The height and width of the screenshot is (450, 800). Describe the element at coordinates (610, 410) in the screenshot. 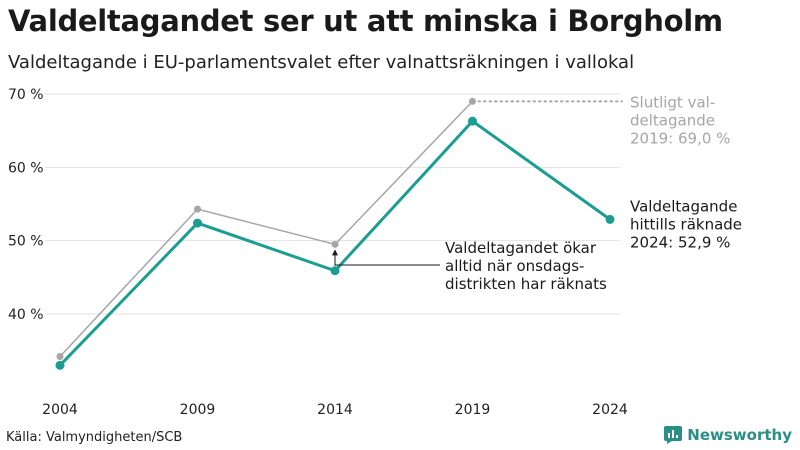

I see `x-tick-label: 2024` at that location.